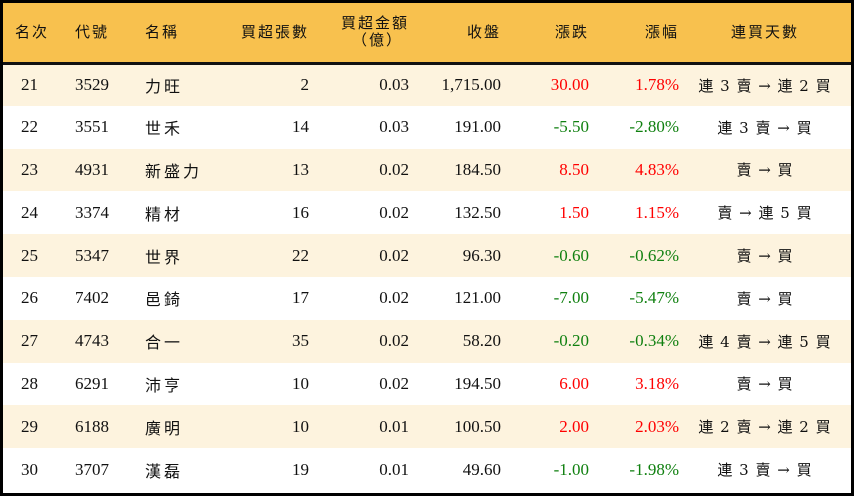 This screenshot has width=854, height=496. I want to click on cell-net-buy-lots: 14, so click(300, 127).